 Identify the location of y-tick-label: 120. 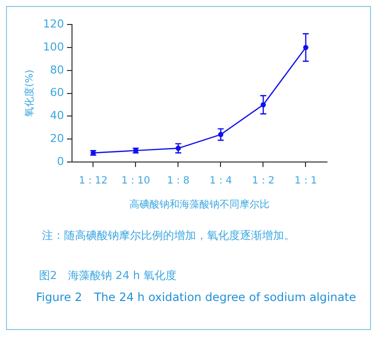
(53, 23).